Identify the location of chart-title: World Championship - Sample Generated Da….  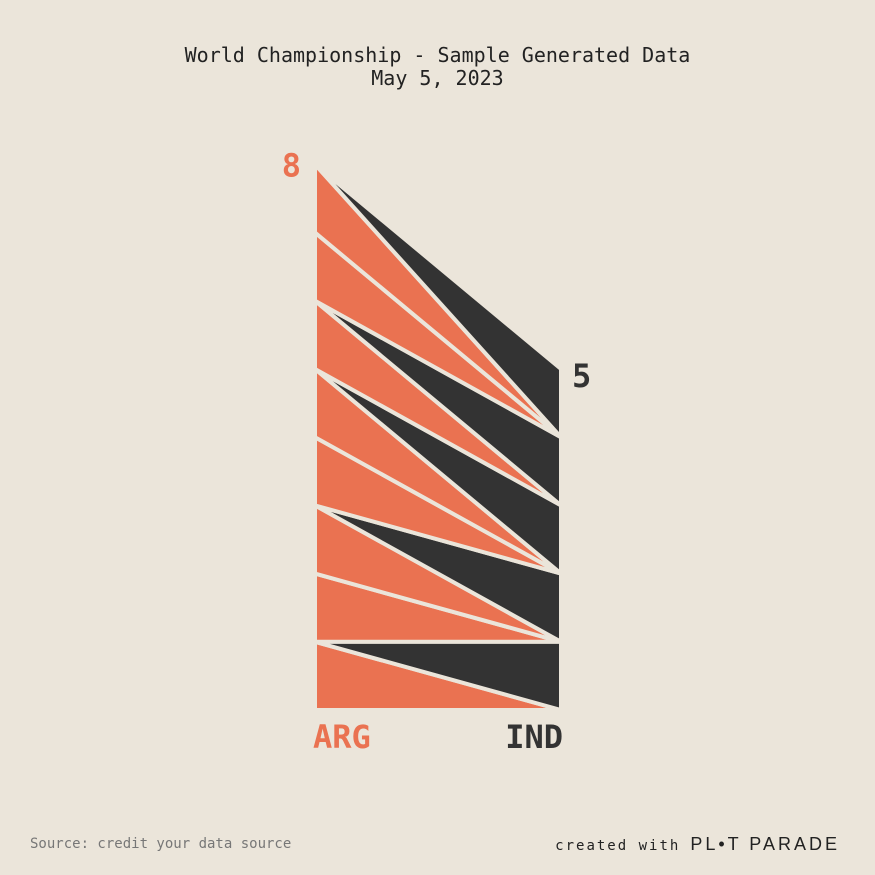
(437, 55).